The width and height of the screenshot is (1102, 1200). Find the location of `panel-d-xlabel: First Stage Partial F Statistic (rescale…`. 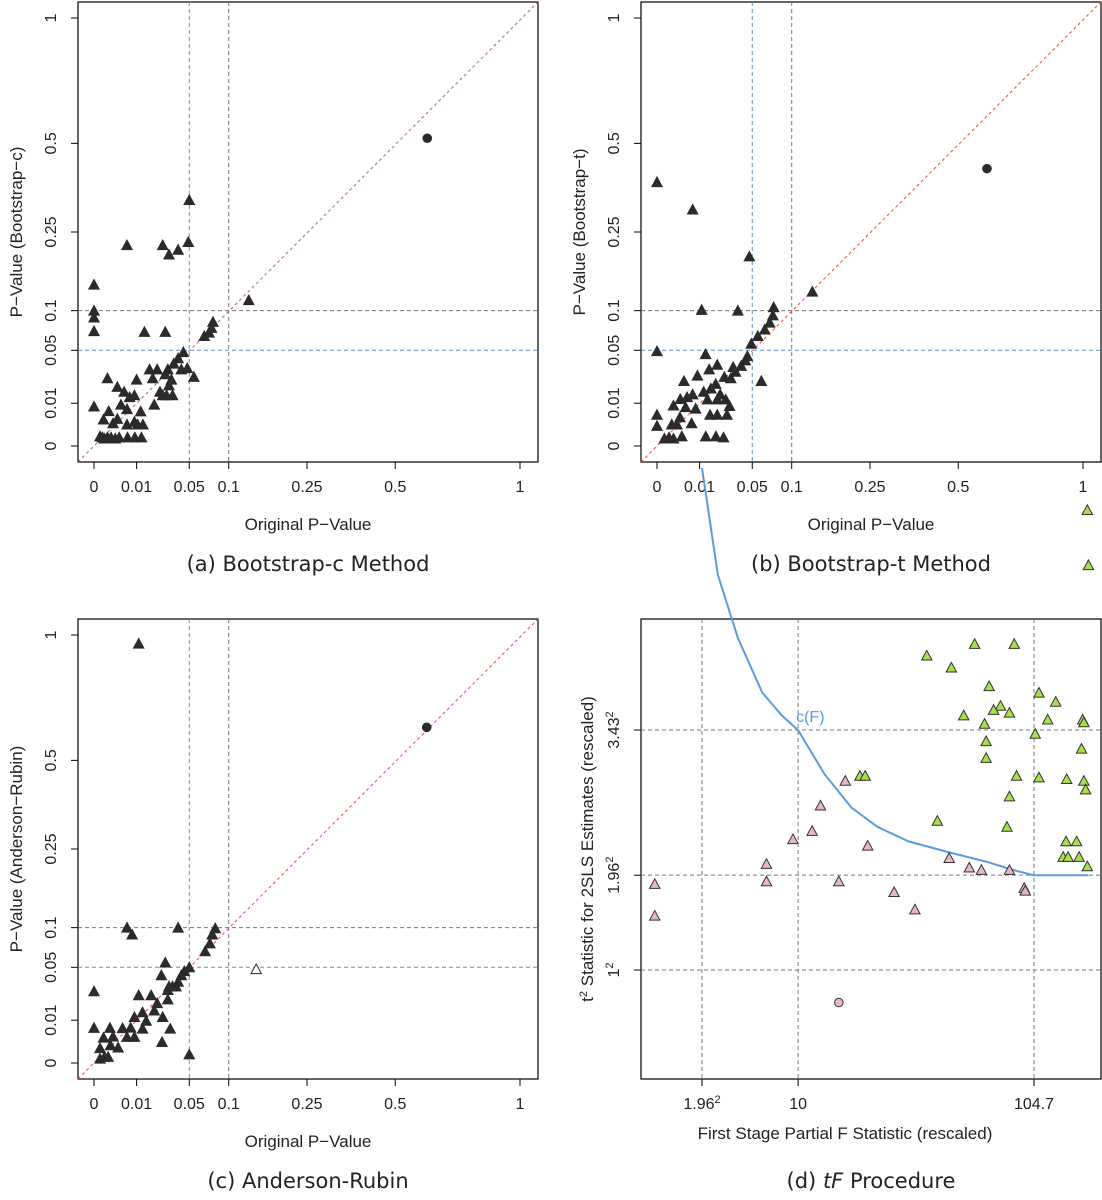

panel-d-xlabel: First Stage Partial F Statistic (rescale… is located at coordinates (845, 1133).